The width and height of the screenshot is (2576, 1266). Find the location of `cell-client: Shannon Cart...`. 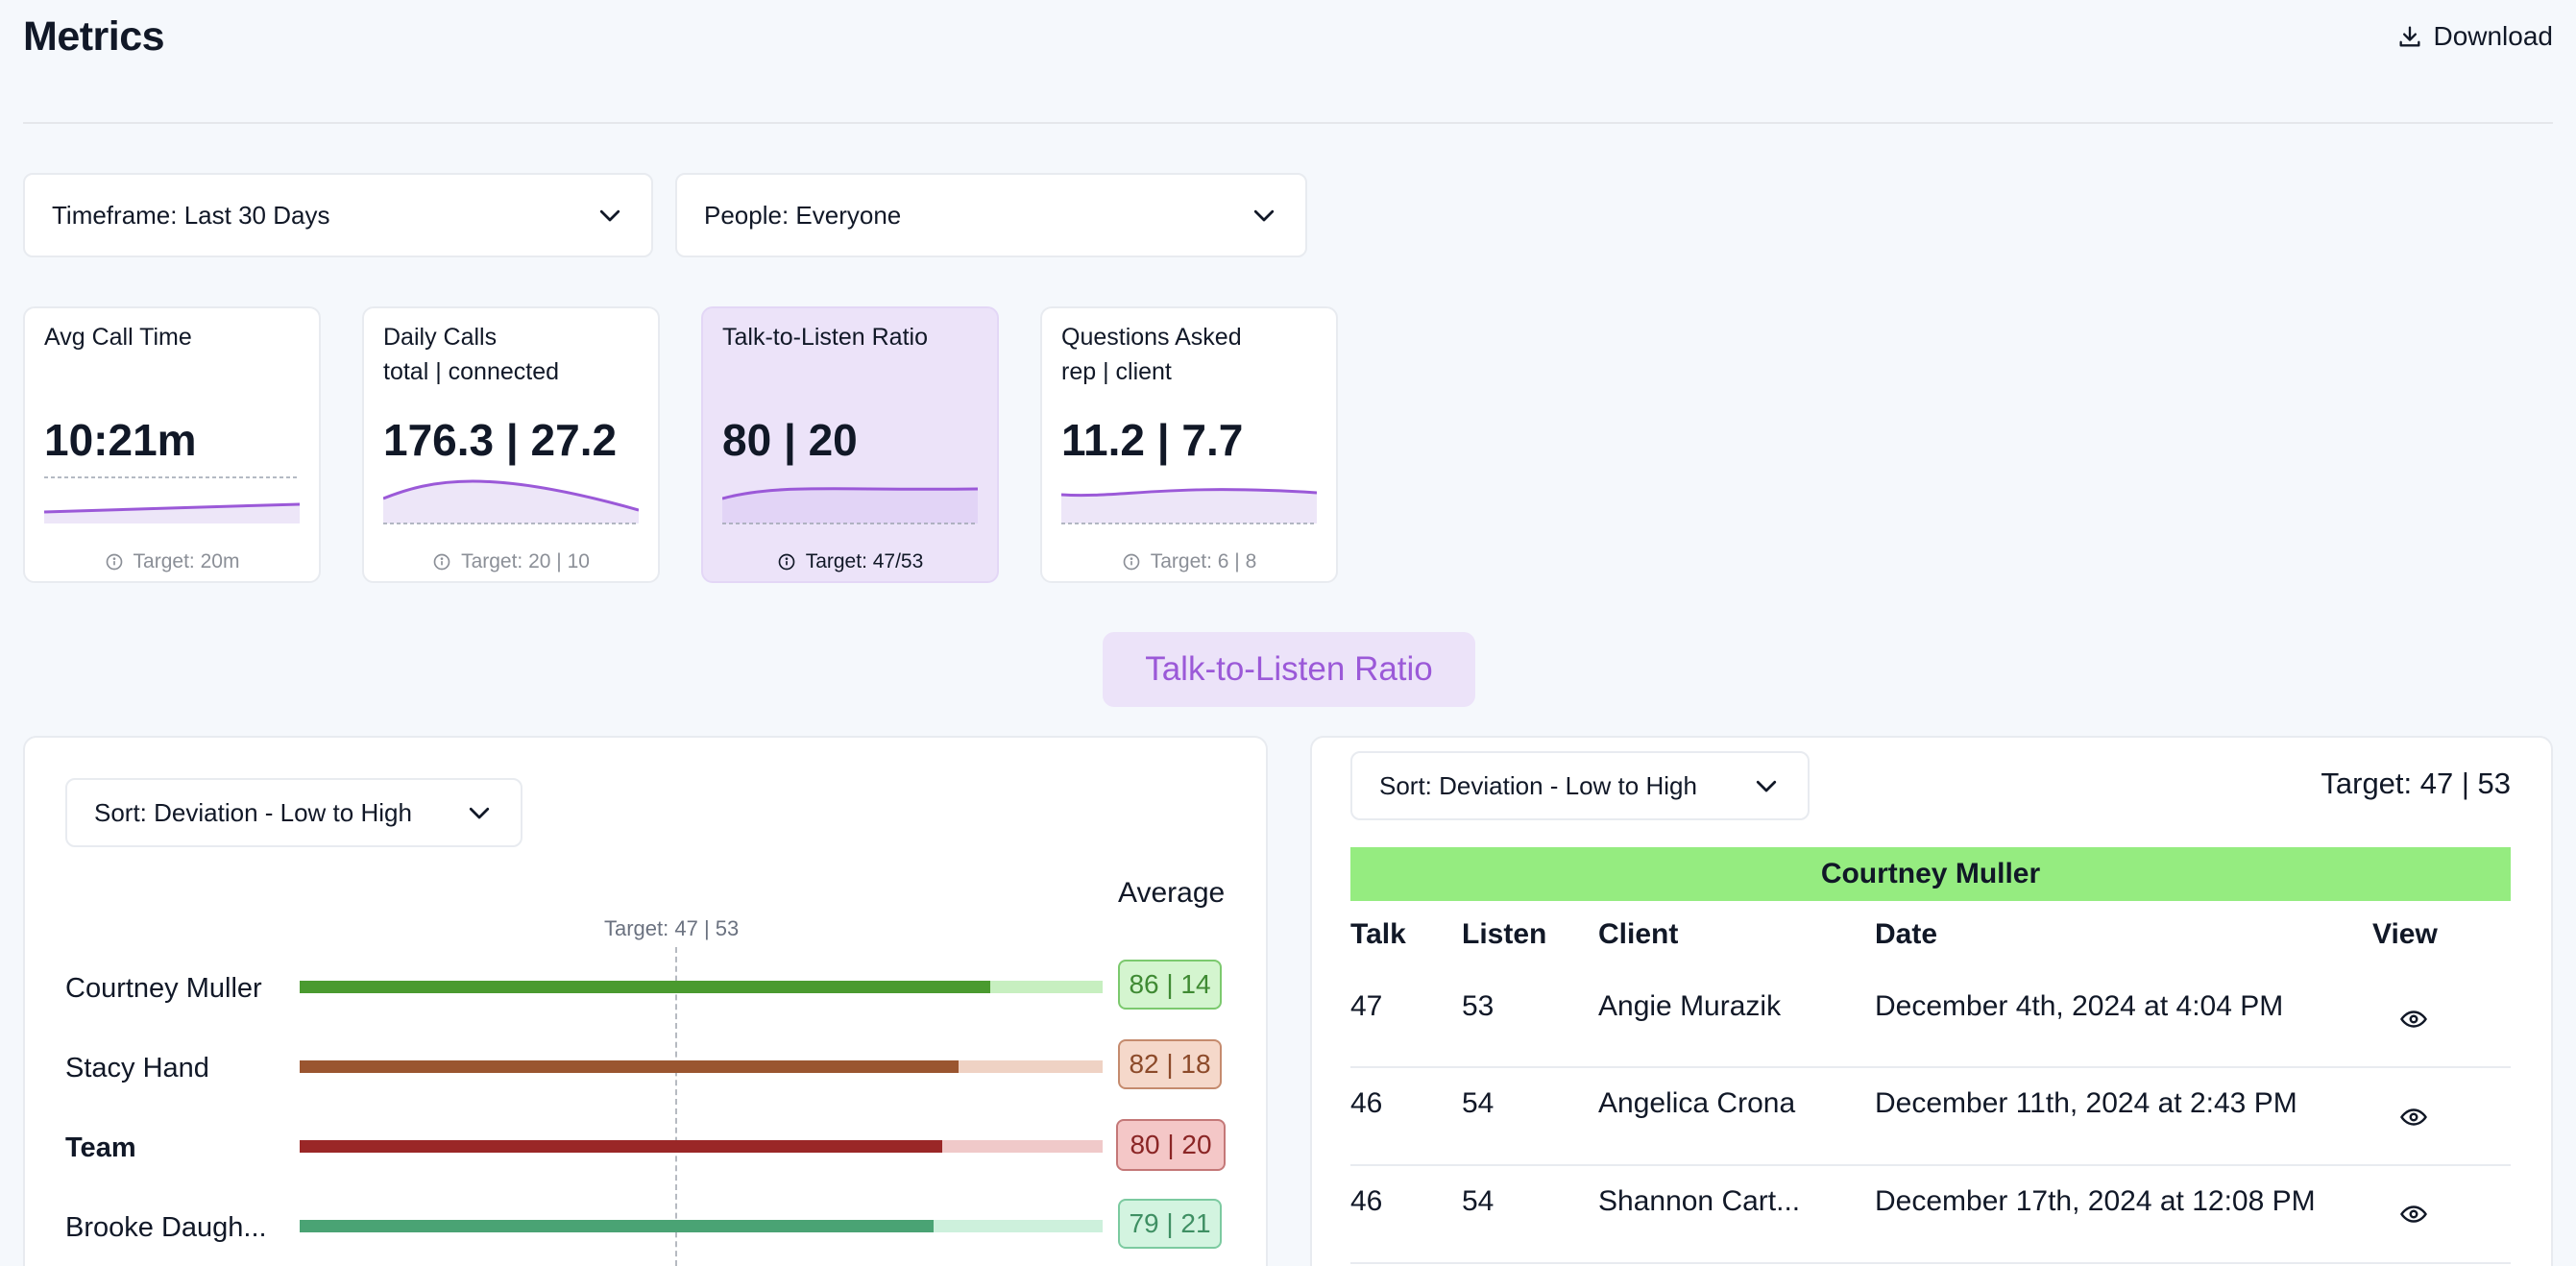

cell-client: Shannon Cart... is located at coordinates (1700, 1201).